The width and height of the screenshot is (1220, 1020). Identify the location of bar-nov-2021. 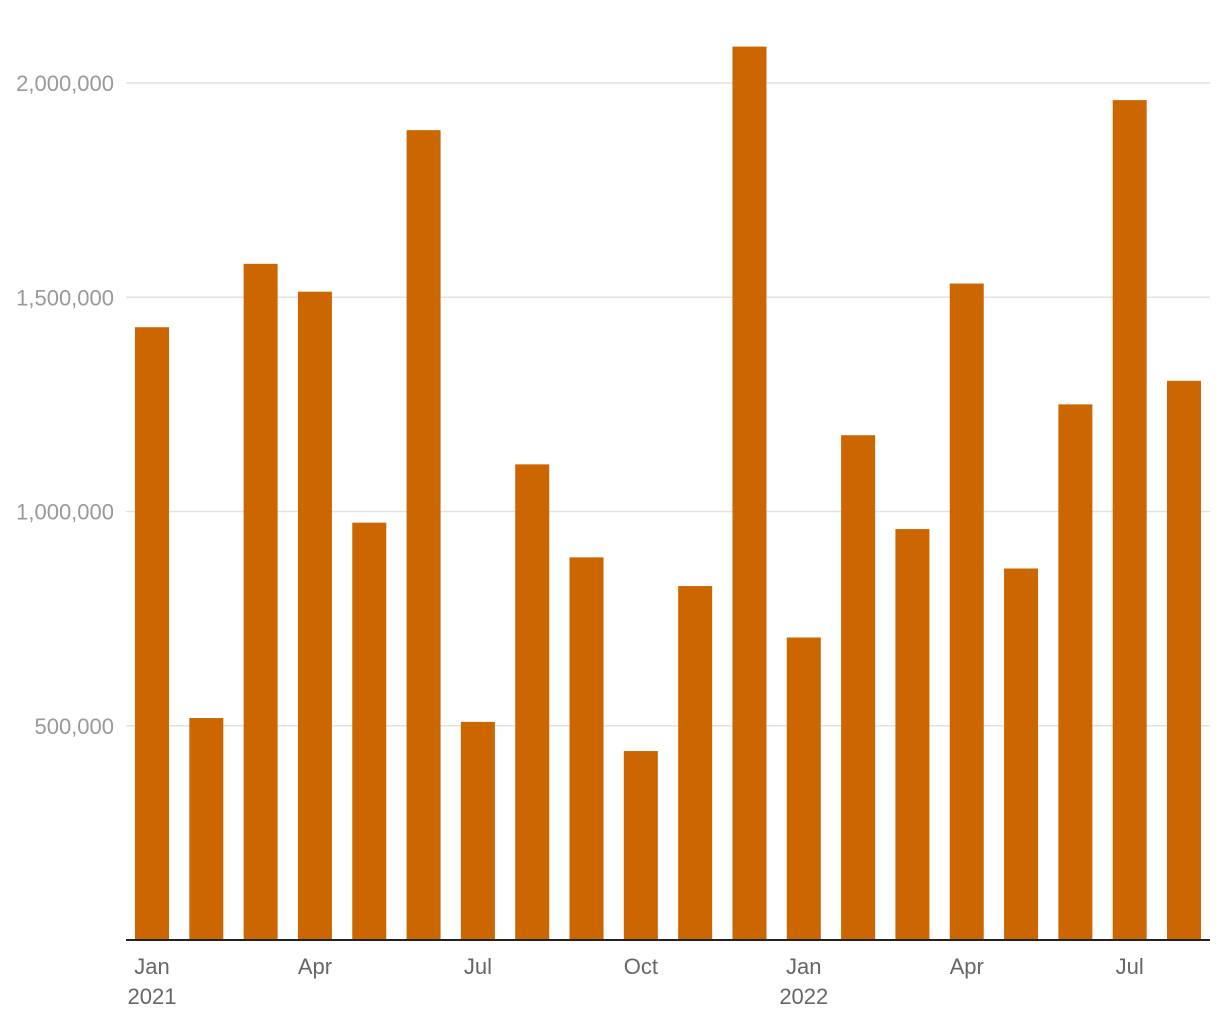
(695, 763).